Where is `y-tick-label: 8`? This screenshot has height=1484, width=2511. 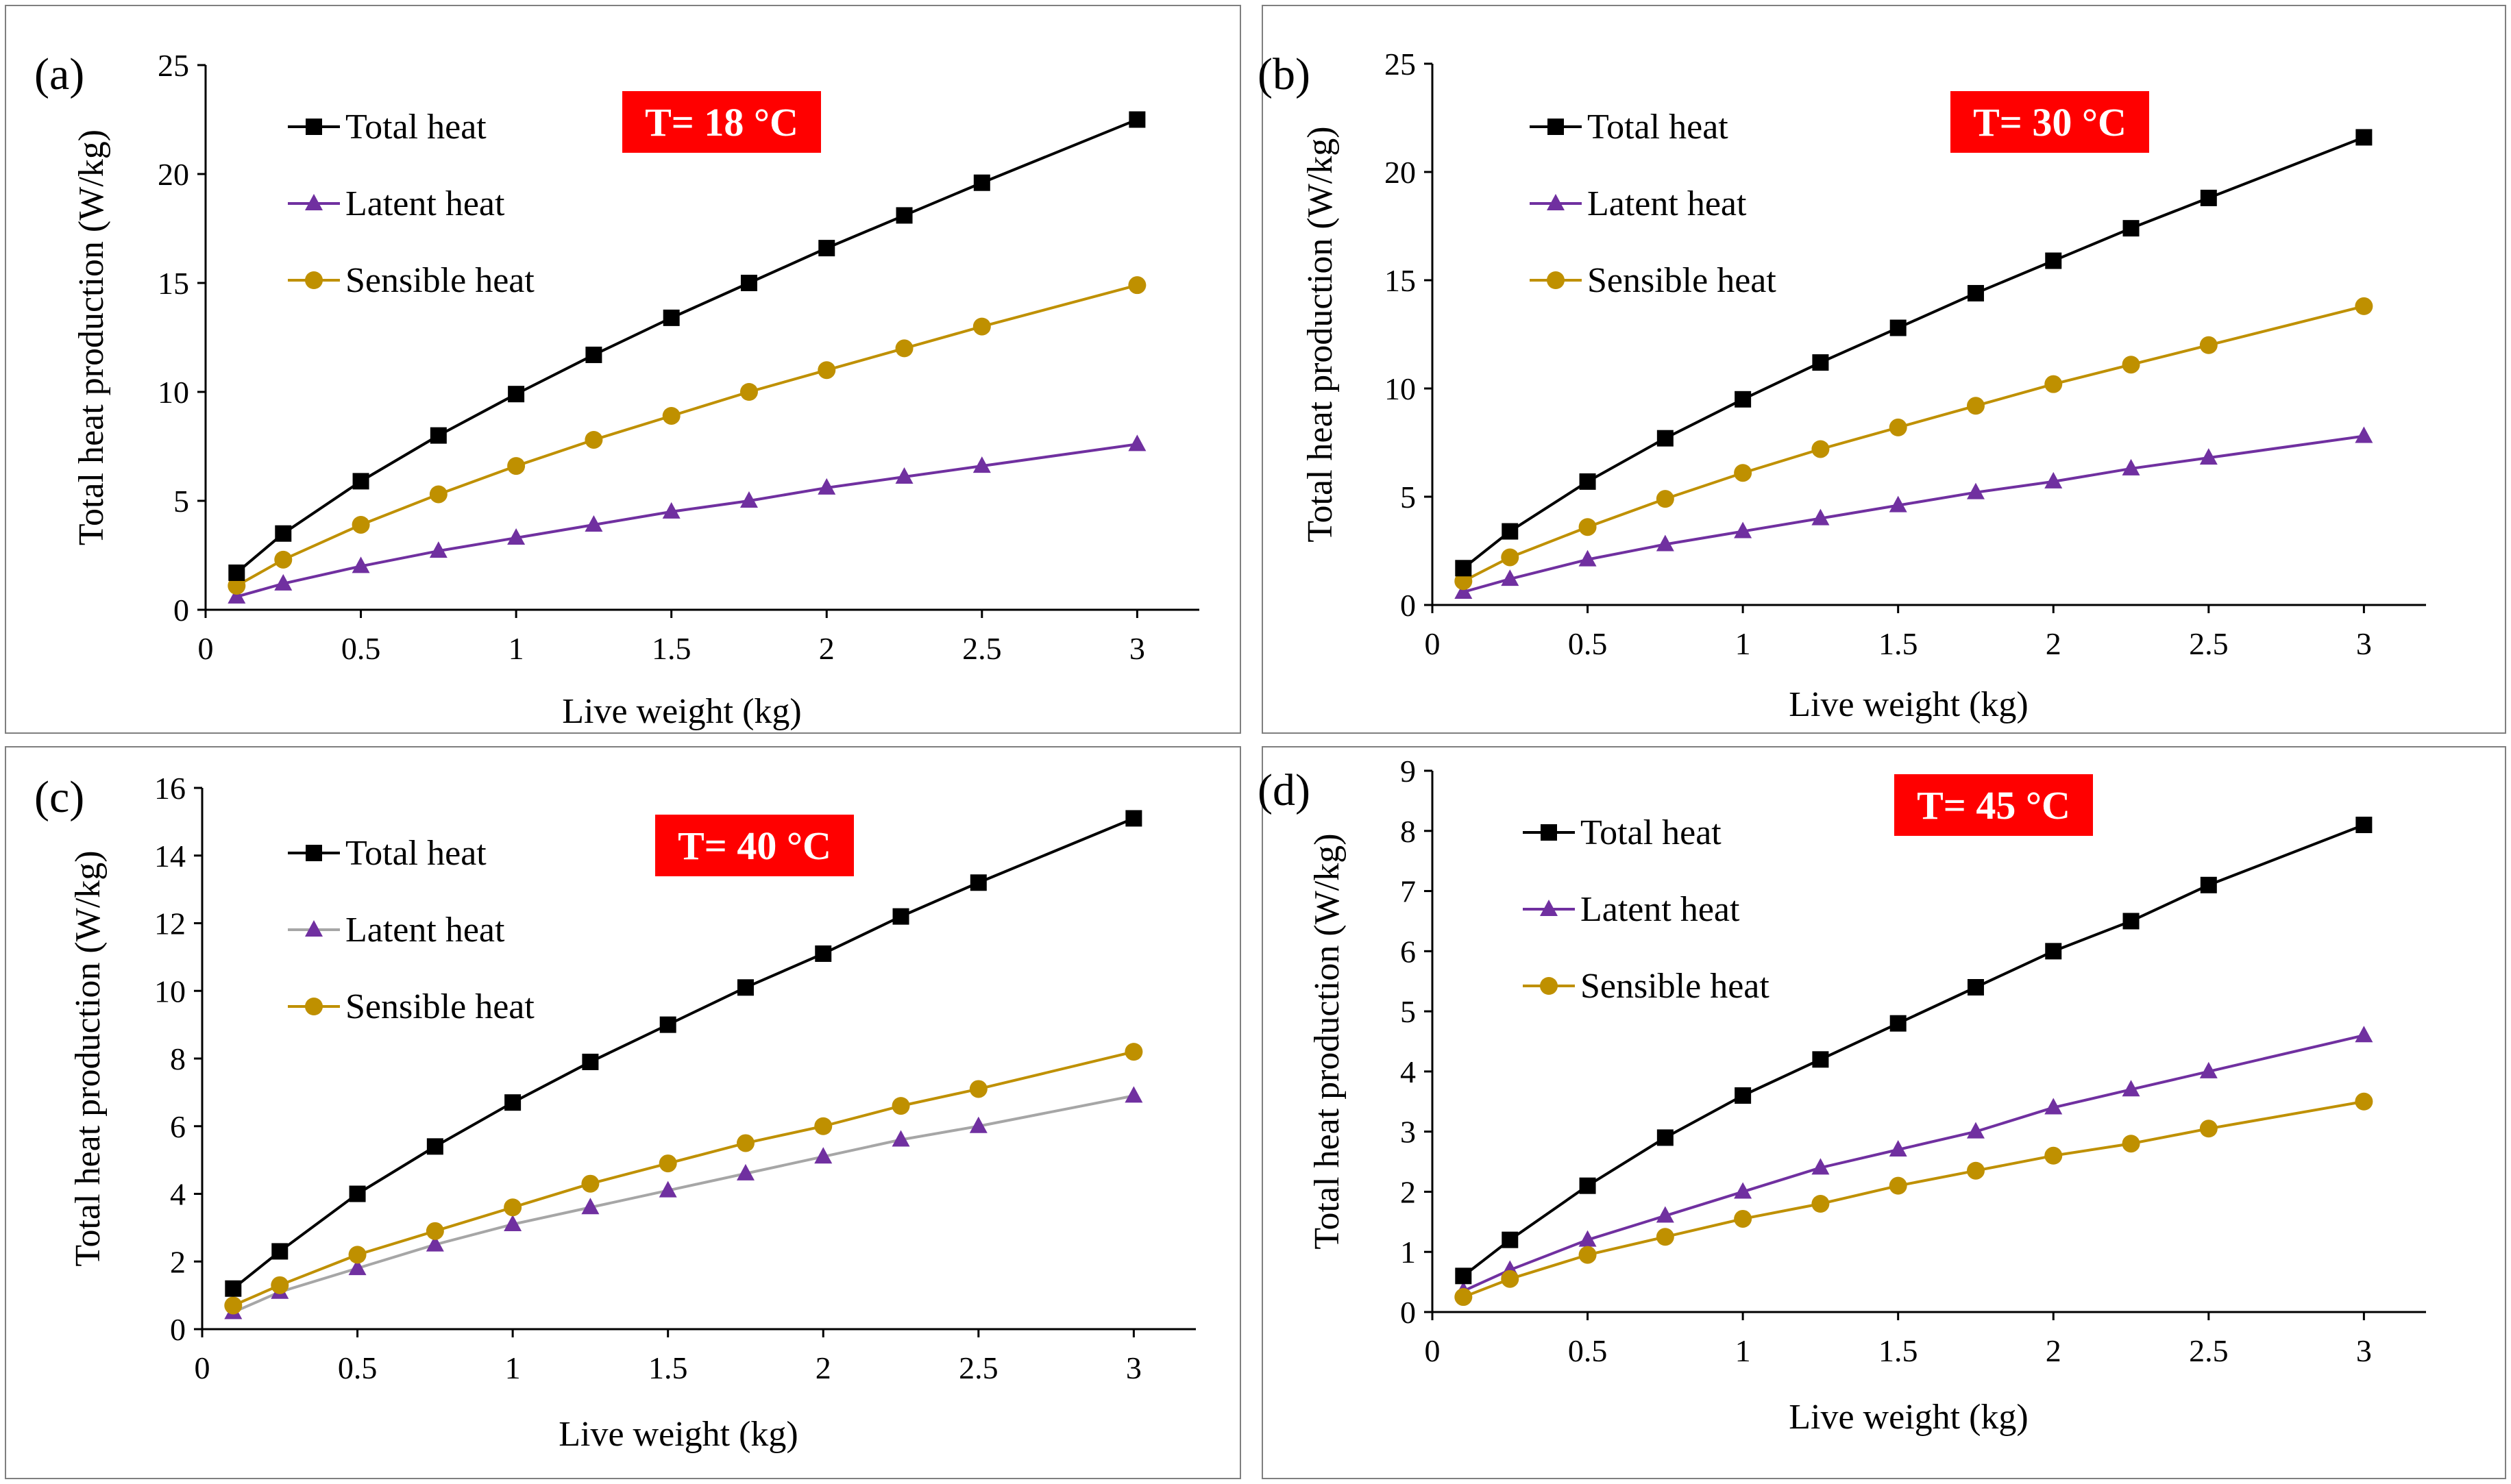
y-tick-label: 8 is located at coordinates (178, 1058).